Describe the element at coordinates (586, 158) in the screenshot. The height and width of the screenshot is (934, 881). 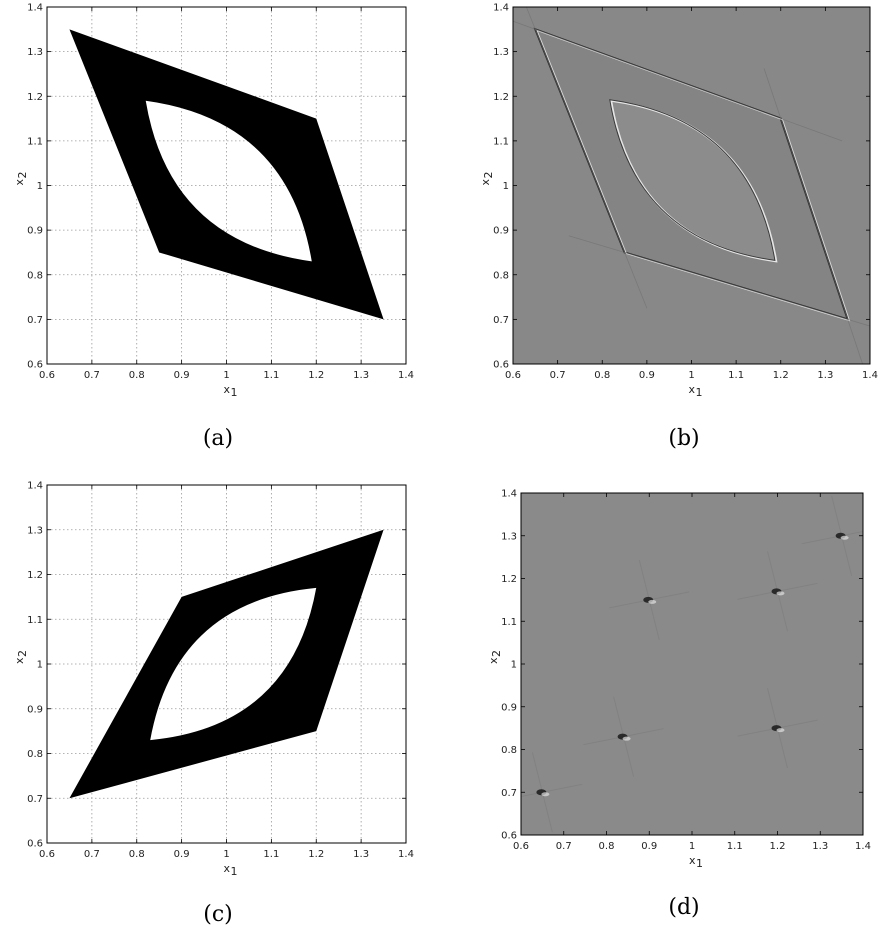
I see `edge-artifact-line` at that location.